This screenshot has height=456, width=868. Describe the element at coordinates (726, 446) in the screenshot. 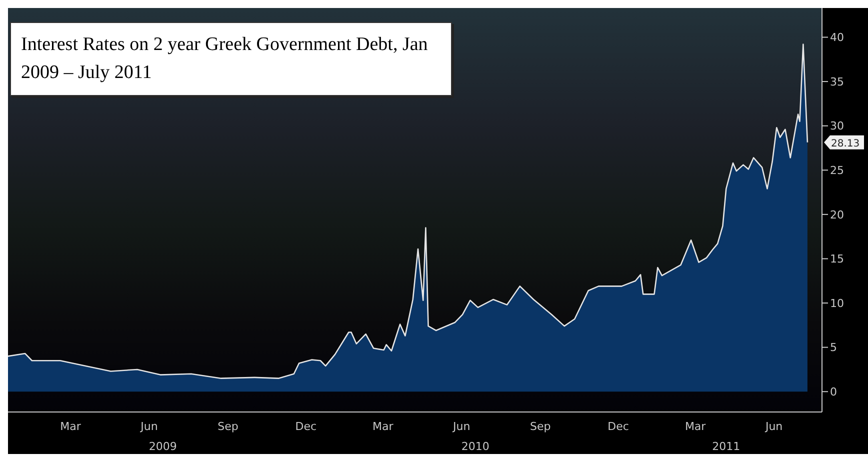

I see `x2-tick-label: 2011` at that location.